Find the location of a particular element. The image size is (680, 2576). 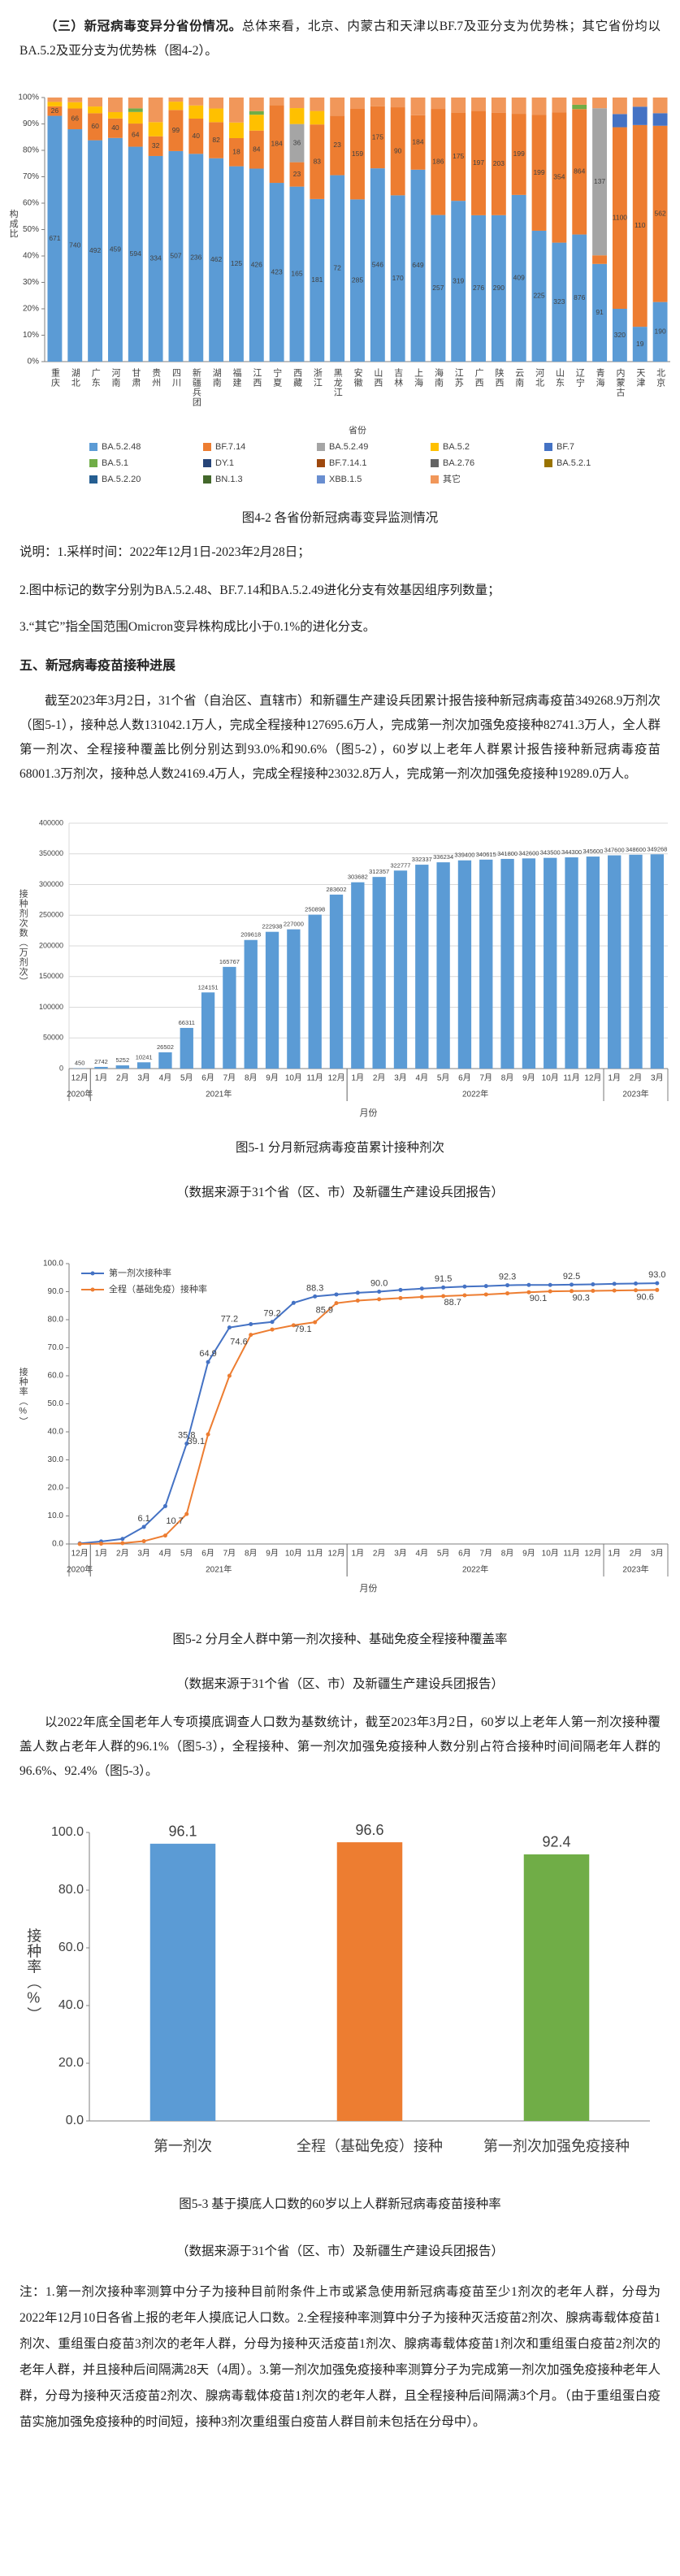

data-label: 110 is located at coordinates (640, 225).